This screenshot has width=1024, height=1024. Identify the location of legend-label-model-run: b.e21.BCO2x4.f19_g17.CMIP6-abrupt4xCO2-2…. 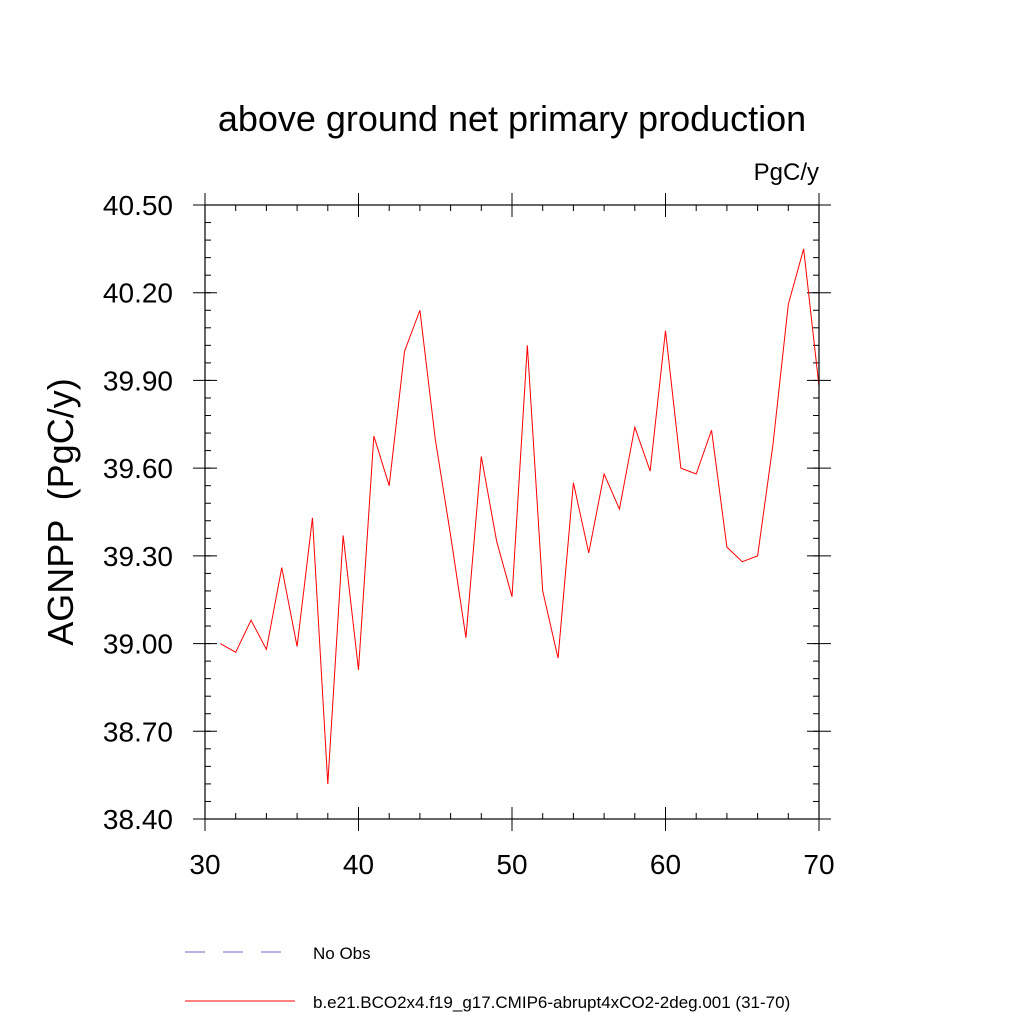
(551, 1002).